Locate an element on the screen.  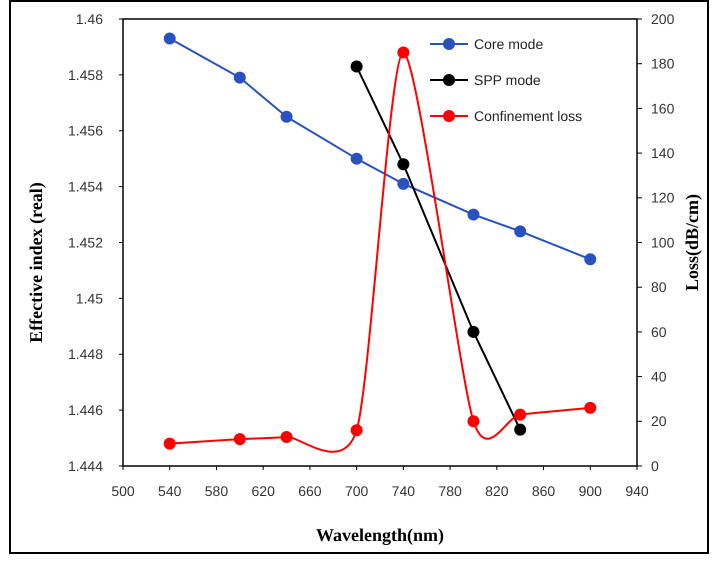
y2-tick-label: 0 is located at coordinates (655, 466).